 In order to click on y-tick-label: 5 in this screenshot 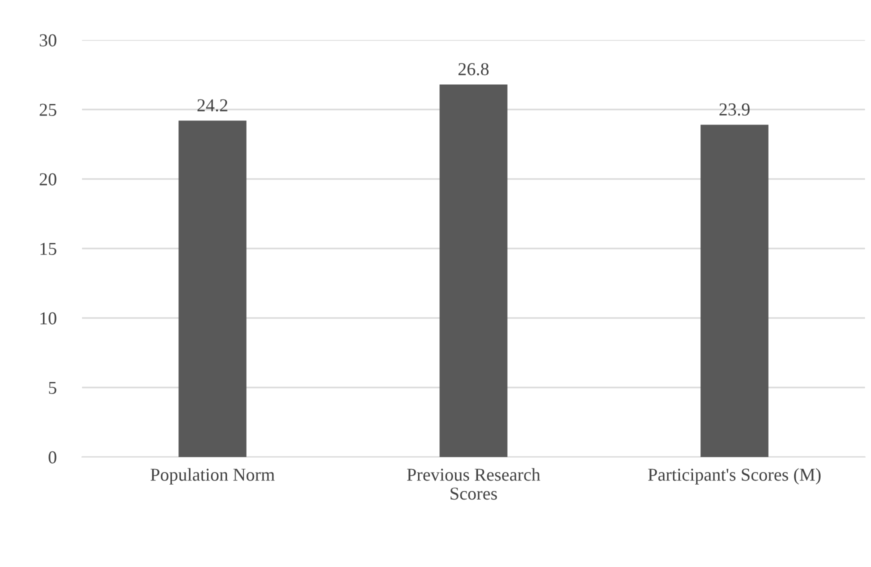, I will do `click(52, 388)`.